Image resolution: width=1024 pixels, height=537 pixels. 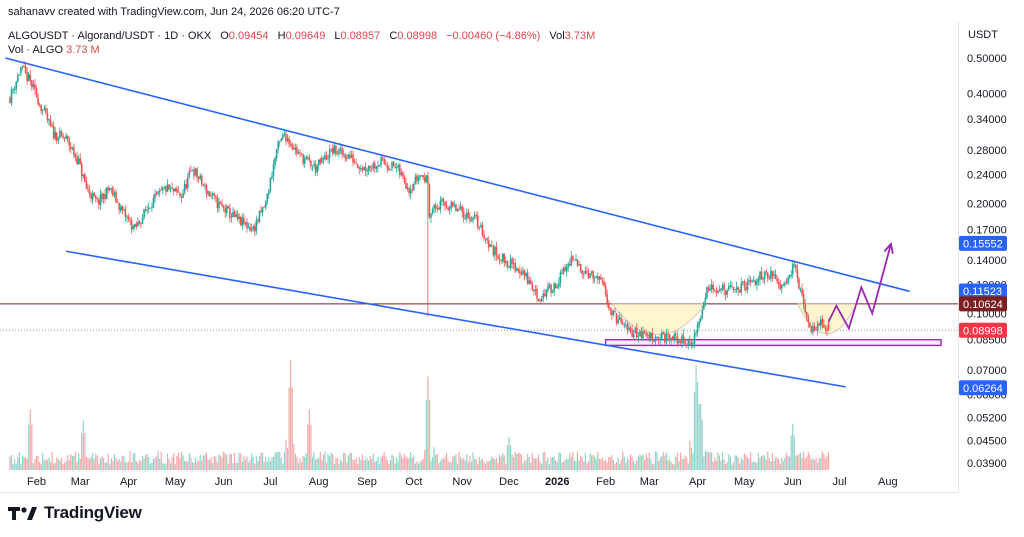 I want to click on volume-series-label: Vol · ALGO, so click(x=36, y=50).